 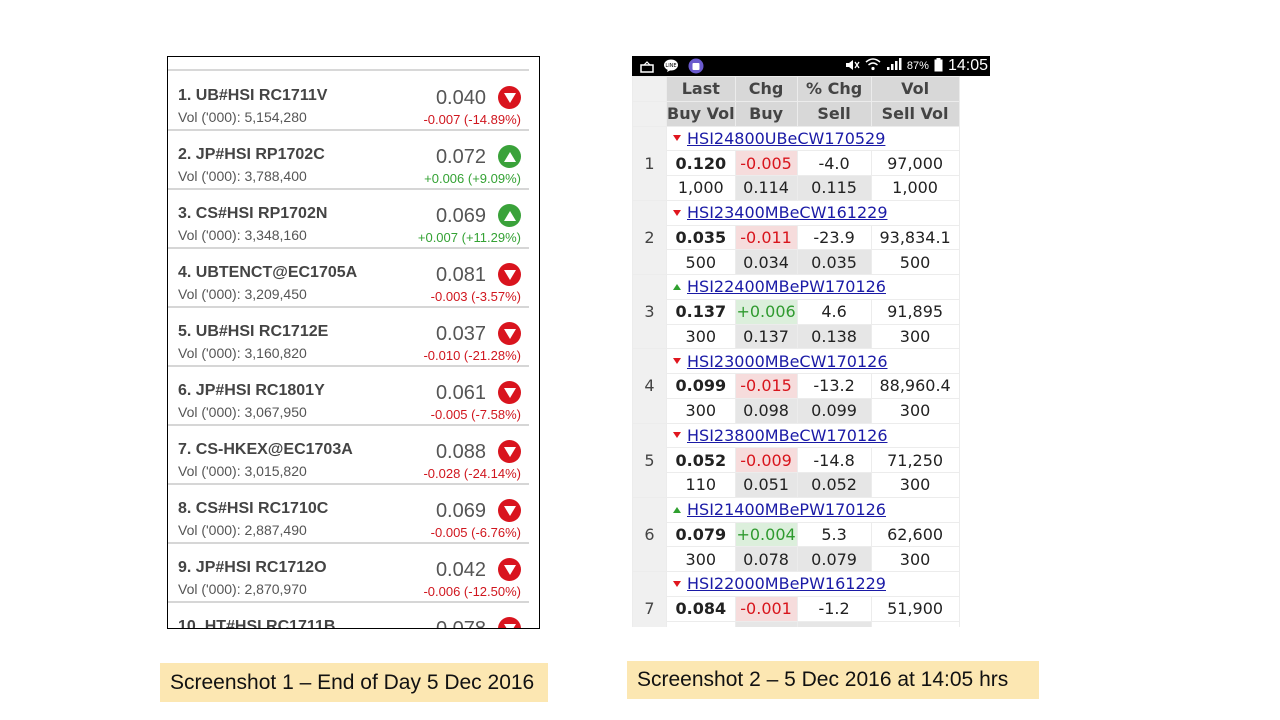 I want to click on warrant-code-link: HSI23800MBeCW170126, so click(x=813, y=435).